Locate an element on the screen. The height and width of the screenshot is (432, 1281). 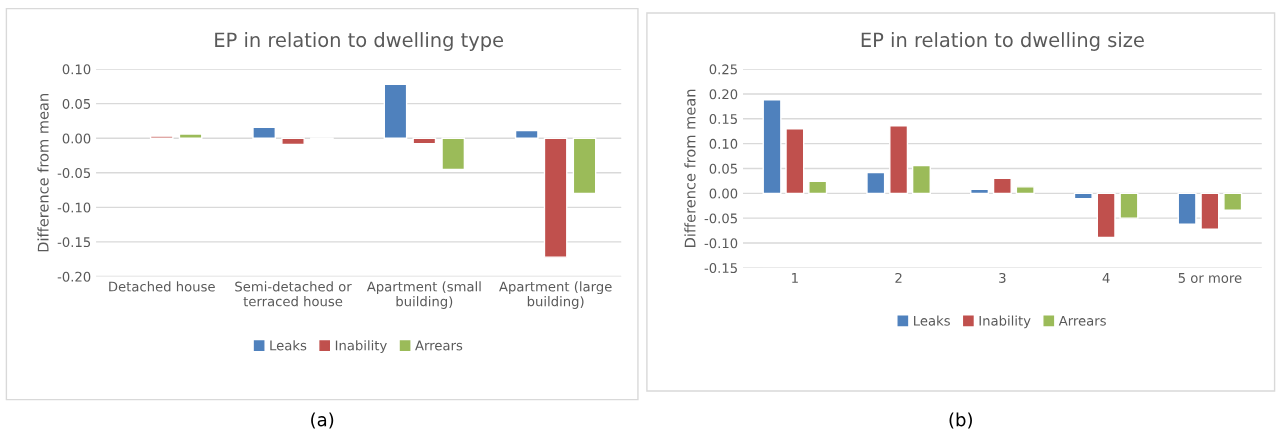
y-tick-label: 0.15 is located at coordinates (723, 119).